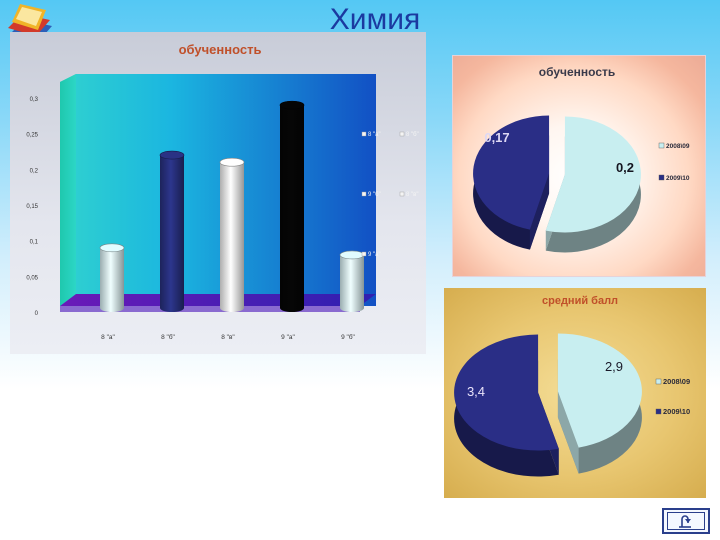 Image resolution: width=720 pixels, height=540 pixels. What do you see at coordinates (288, 337) in the screenshot?
I see `x-tick-label: 9 "а"` at bounding box center [288, 337].